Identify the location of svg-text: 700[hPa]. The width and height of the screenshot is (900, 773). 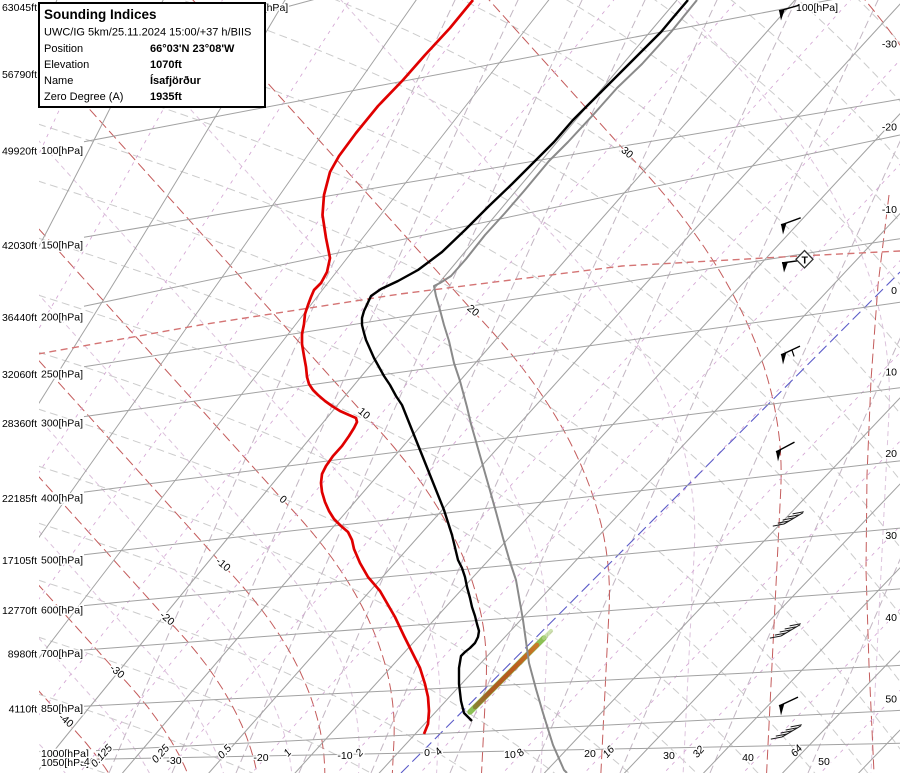
(62, 654).